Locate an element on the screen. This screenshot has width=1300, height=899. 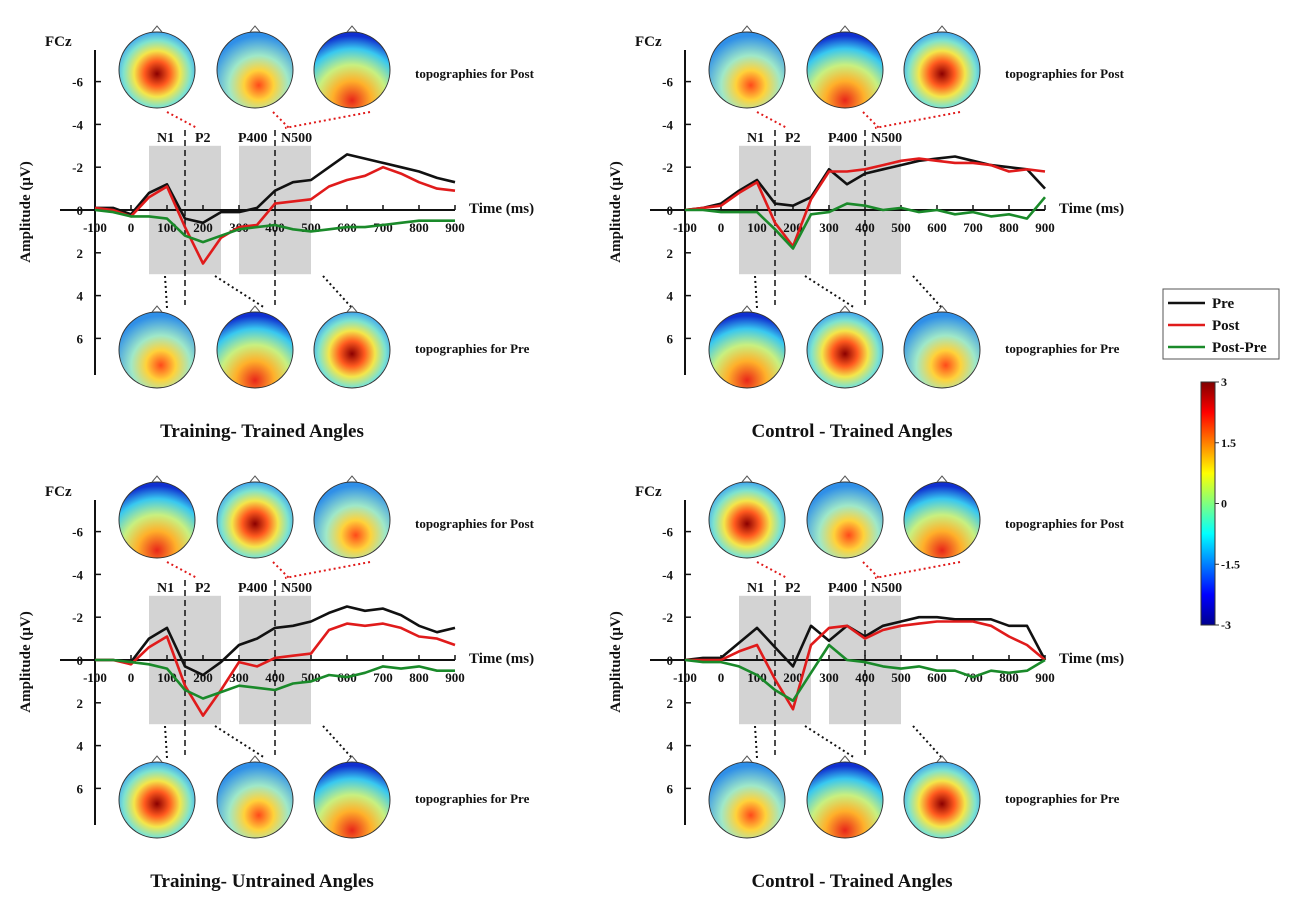
x-tick-label: 0 is located at coordinates (721, 677).